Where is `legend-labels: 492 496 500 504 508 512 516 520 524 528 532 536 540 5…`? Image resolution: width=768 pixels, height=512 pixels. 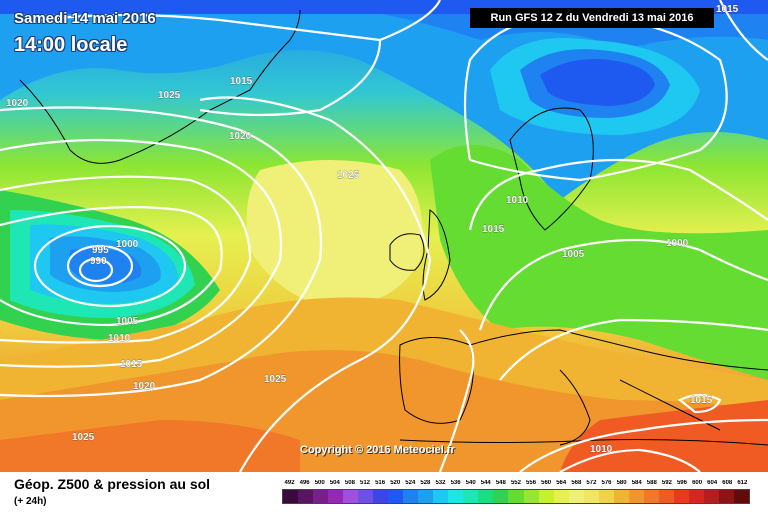
legend-labels: 492 496 500 504 508 512 516 520 524 528 532 536 540 5… is located at coordinates (516, 484).